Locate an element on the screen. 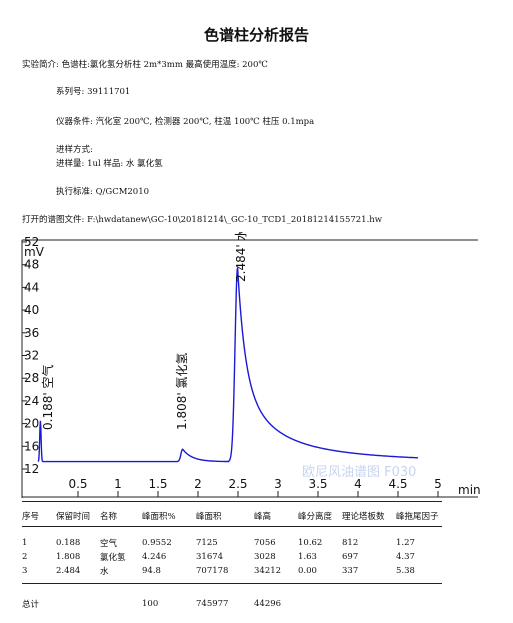 Image resolution: width=513 pixels, height=623 pixels. x-tick-label: 0.5 is located at coordinates (77, 484).